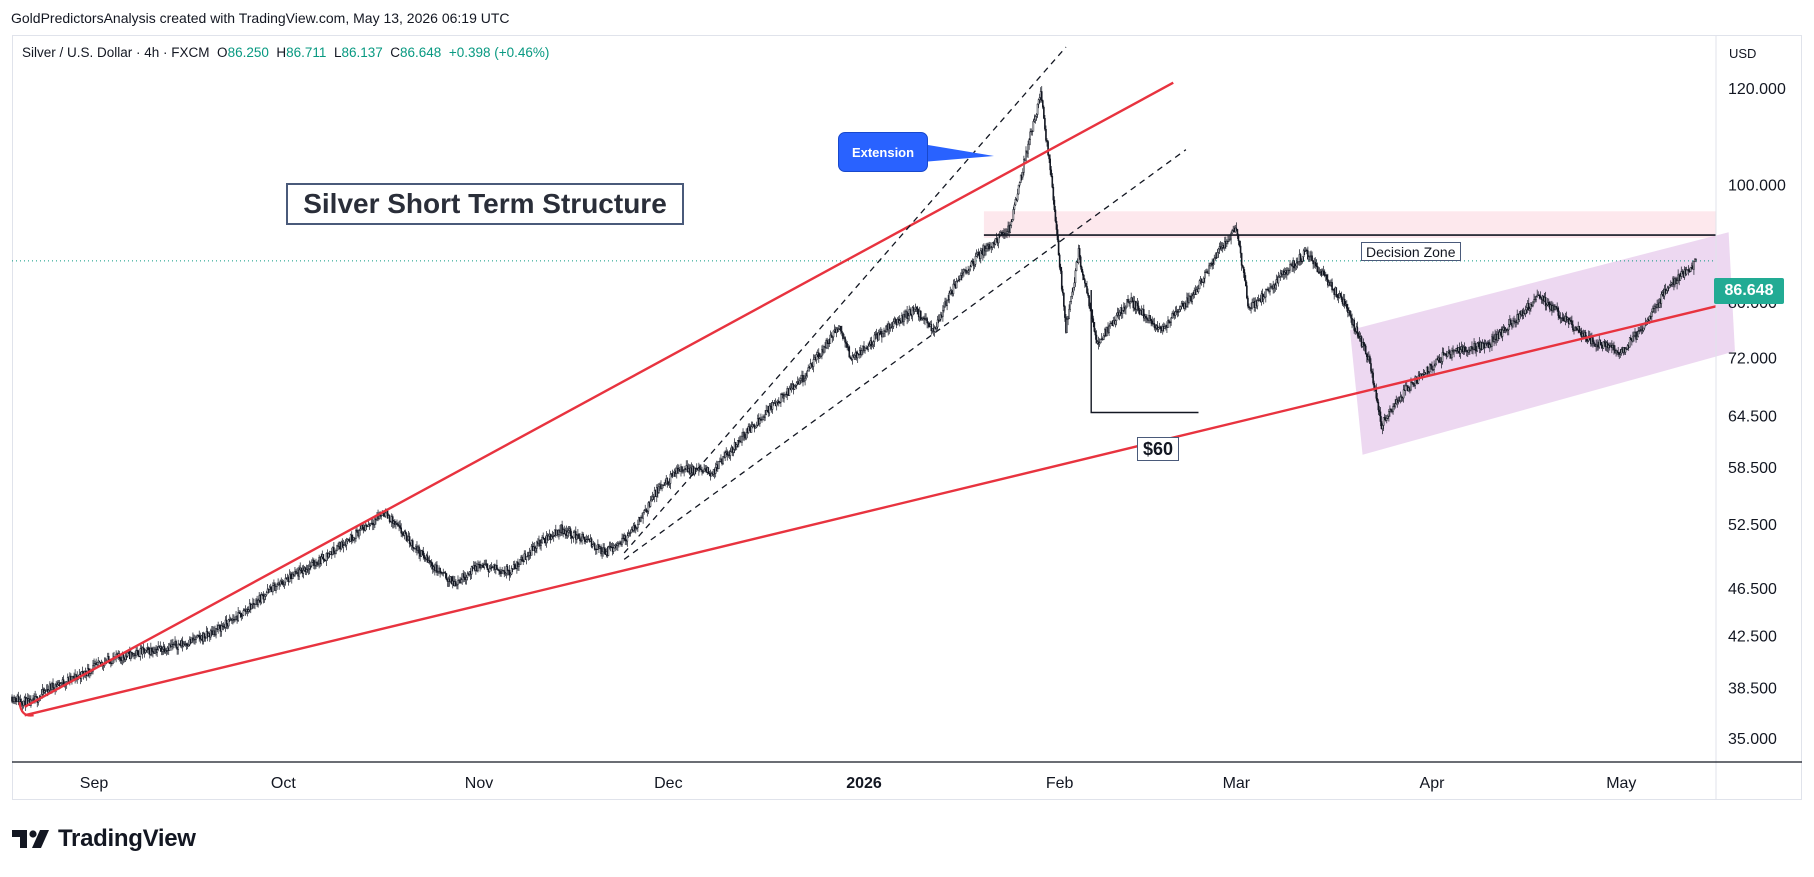 Image resolution: width=1814 pixels, height=877 pixels. I want to click on close-value: 86.648, so click(421, 52).